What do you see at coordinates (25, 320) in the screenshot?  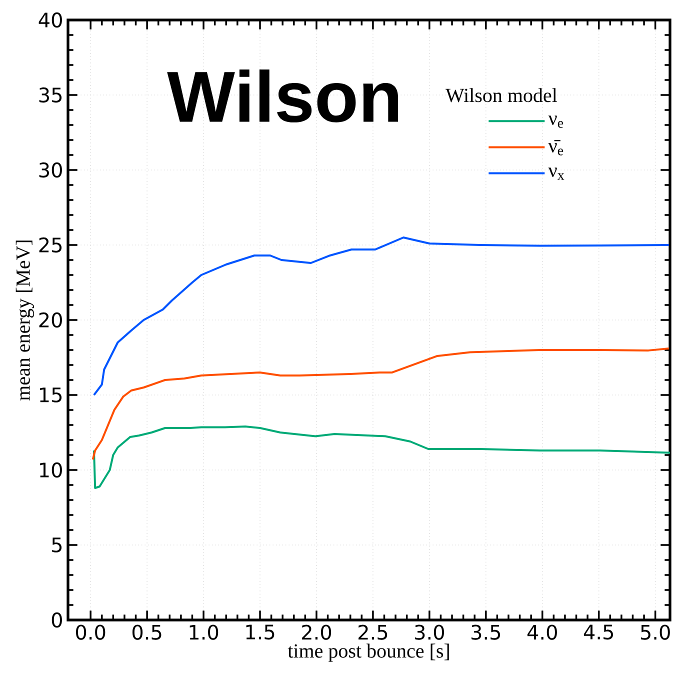 I see `y-axis-title: mean energy [MeV]` at bounding box center [25, 320].